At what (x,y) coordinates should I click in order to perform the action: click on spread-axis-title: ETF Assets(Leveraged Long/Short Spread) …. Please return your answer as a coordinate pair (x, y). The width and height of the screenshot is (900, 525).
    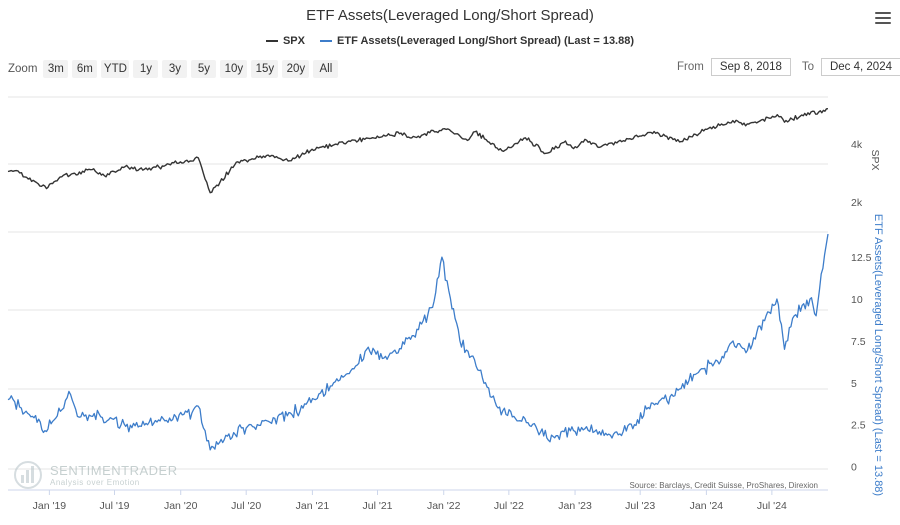
    Looking at the image, I should click on (878, 355).